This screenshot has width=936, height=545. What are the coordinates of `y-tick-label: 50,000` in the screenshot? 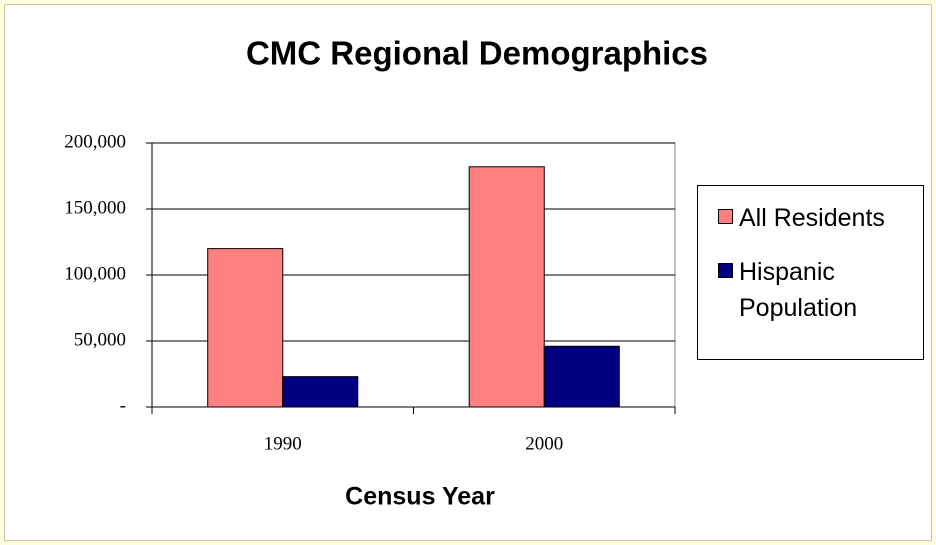 It's located at (100, 339).